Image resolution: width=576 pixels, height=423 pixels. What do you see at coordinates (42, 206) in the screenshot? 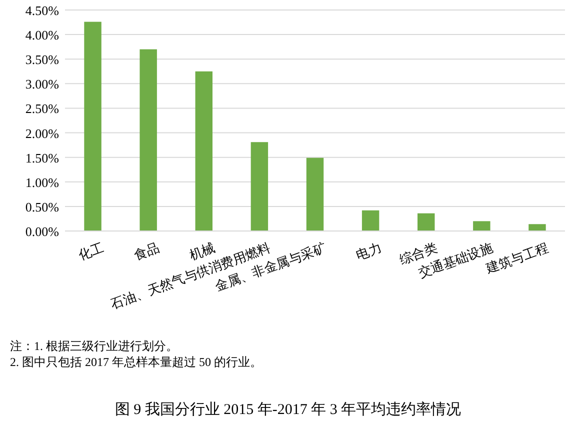
I see `y-tick-label: 0.50%` at bounding box center [42, 206].